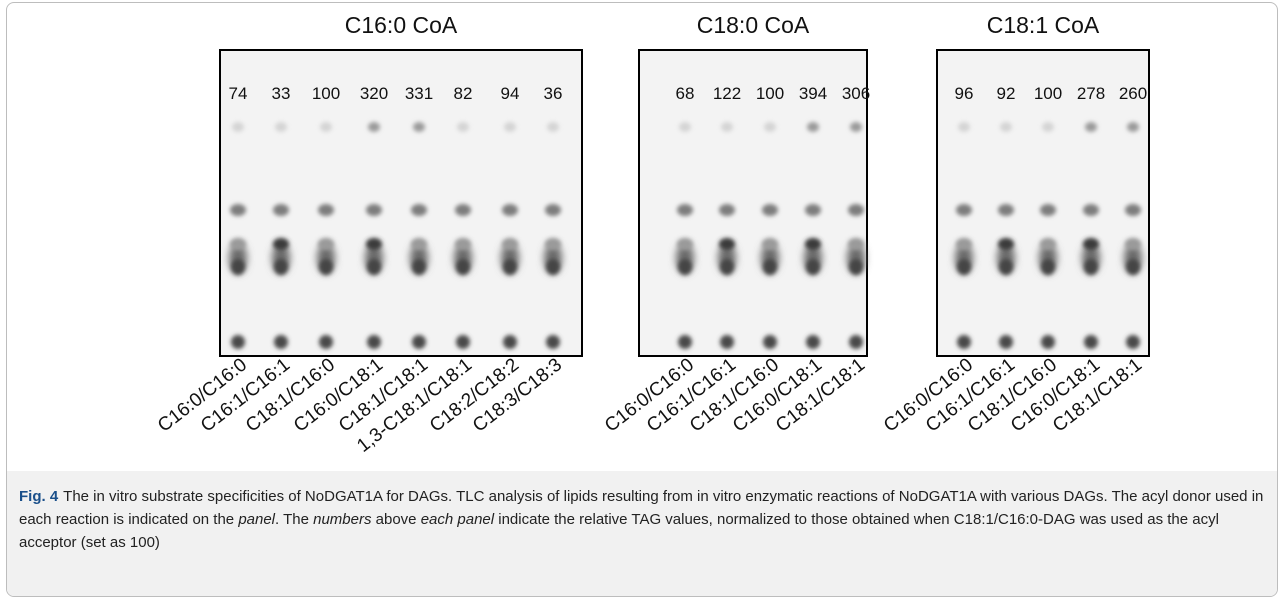 This screenshot has width=1284, height=599. I want to click on relative-tag-value: 33, so click(281, 93).